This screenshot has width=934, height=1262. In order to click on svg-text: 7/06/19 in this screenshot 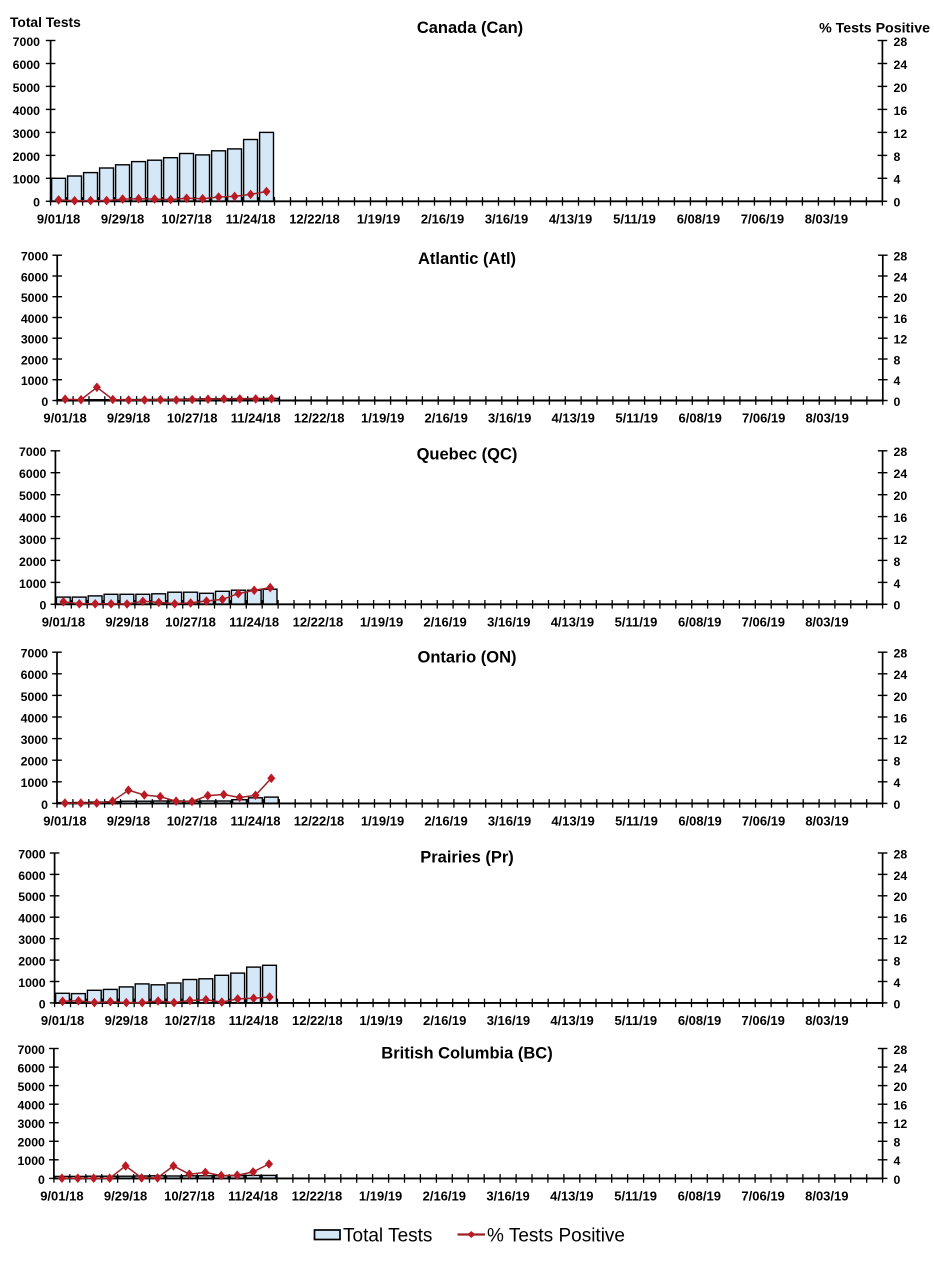, I will do `click(762, 1195)`.